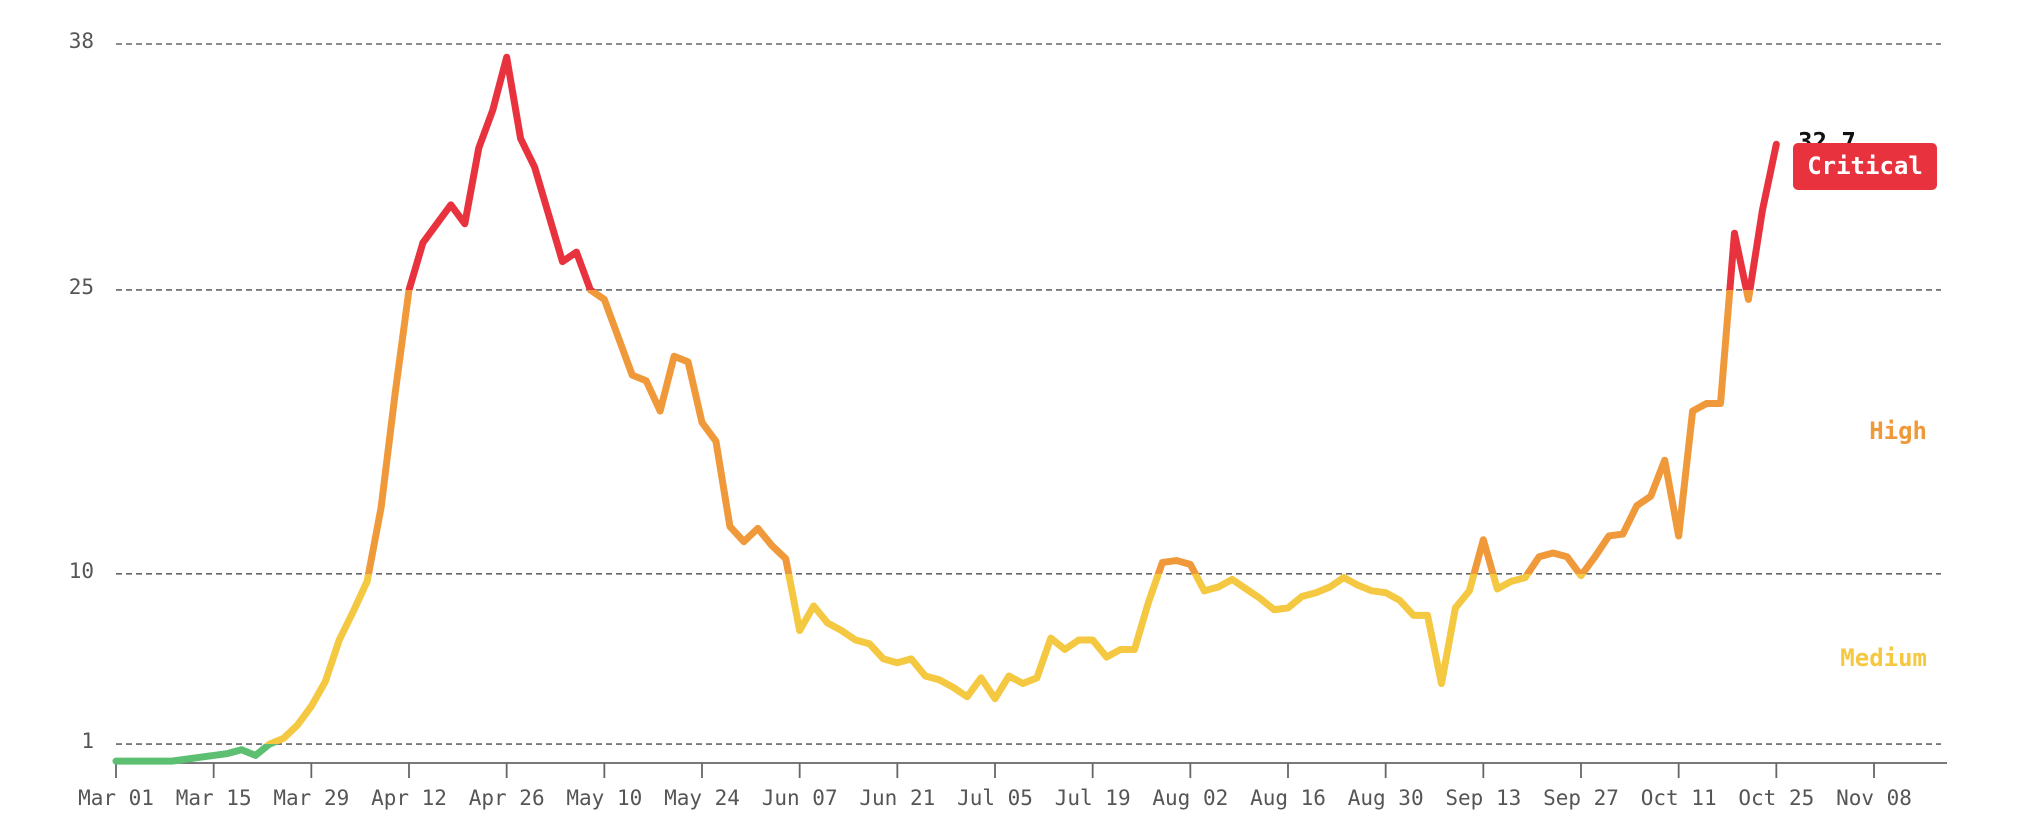 The height and width of the screenshot is (838, 2040). I want to click on x-tick-label: Oct 11, so click(1679, 798).